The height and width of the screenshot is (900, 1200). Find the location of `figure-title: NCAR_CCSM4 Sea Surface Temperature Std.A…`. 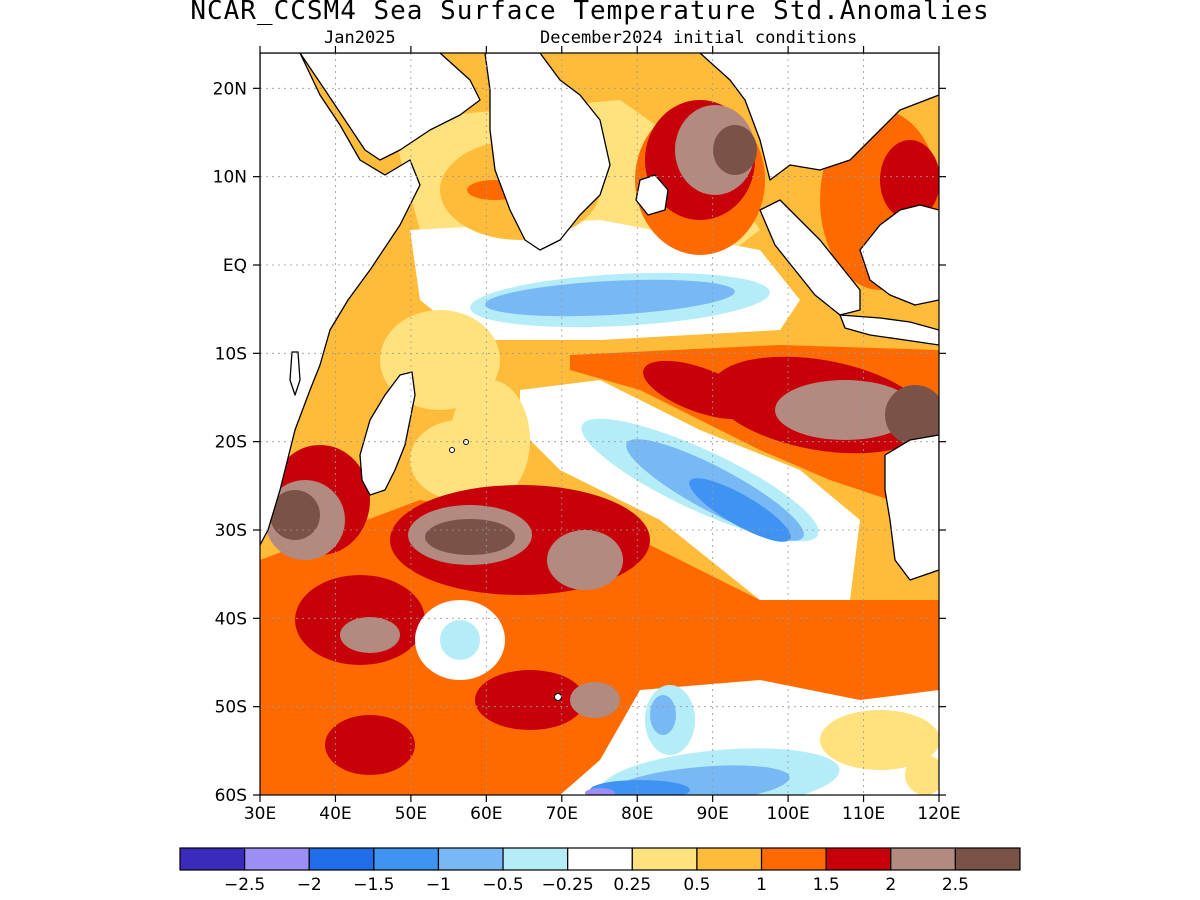

figure-title: NCAR_CCSM4 Sea Surface Temperature Std.A… is located at coordinates (590, 13).